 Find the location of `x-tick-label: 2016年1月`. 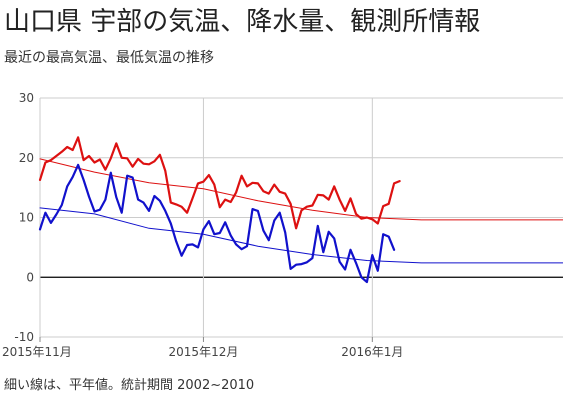

x-tick-label: 2016年1月 is located at coordinates (372, 352).